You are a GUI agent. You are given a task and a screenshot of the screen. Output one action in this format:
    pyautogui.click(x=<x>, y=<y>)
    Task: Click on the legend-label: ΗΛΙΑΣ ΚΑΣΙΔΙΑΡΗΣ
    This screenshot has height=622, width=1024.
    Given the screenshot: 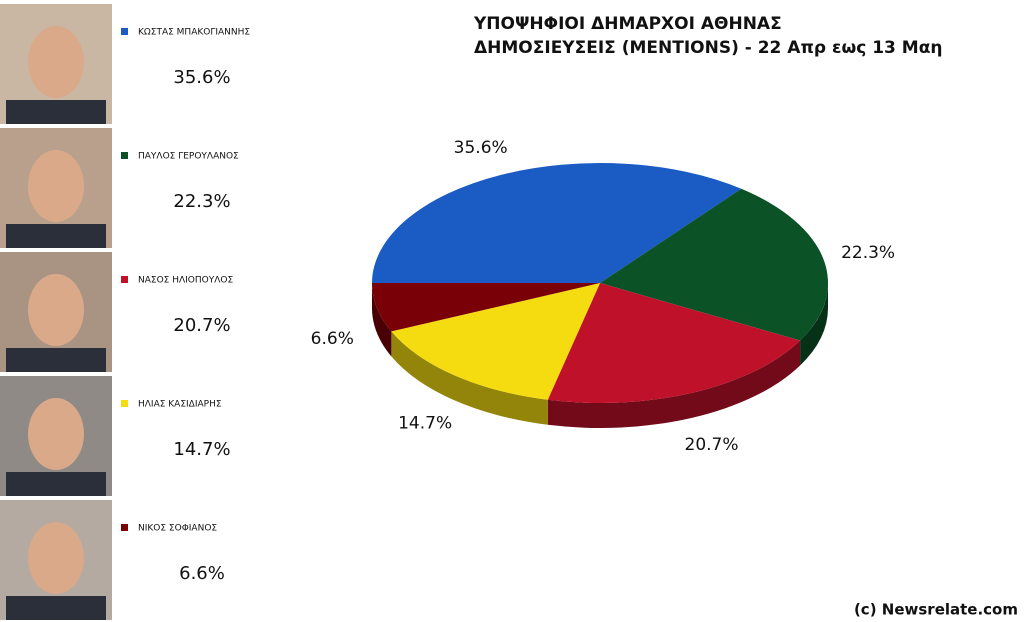 What is the action you would take?
    pyautogui.click(x=180, y=405)
    